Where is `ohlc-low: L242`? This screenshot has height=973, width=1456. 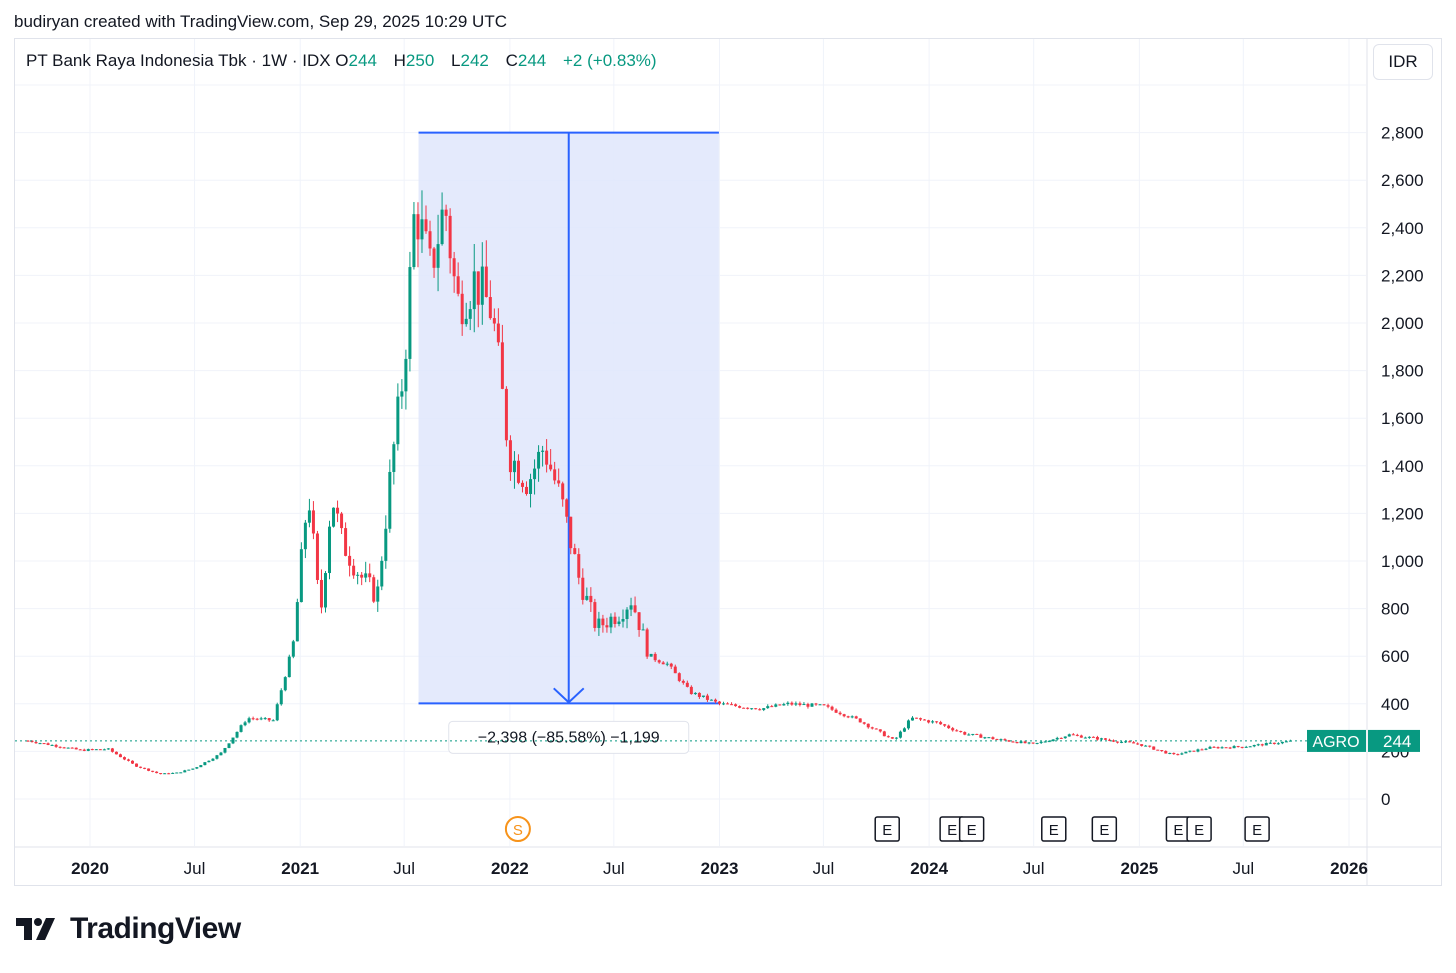 ohlc-low: L242 is located at coordinates (470, 60).